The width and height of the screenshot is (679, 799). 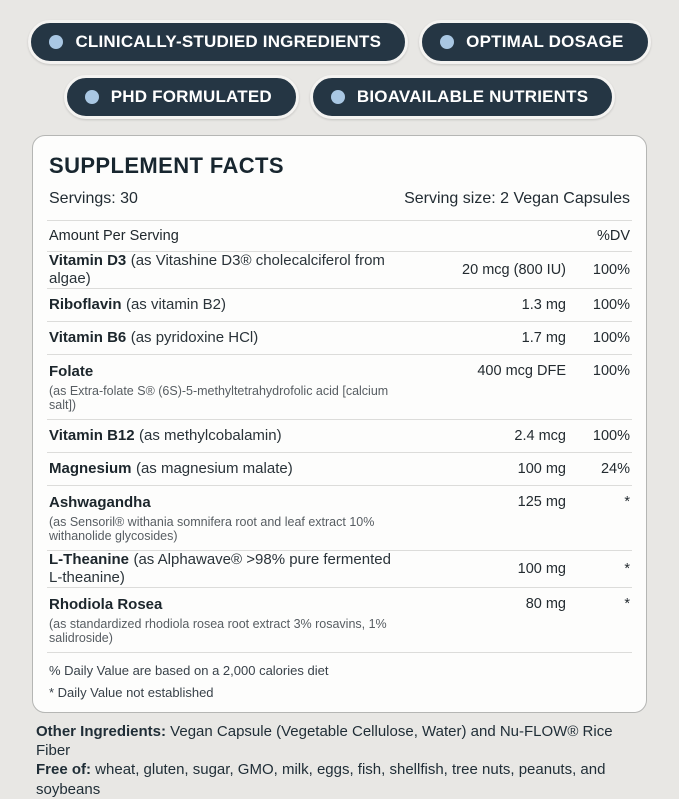 What do you see at coordinates (613, 236) in the screenshot?
I see `dv-header: %DV` at bounding box center [613, 236].